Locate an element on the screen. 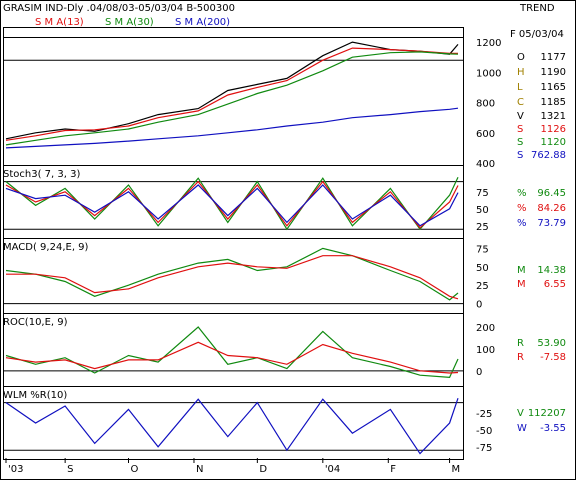  price-ytick-3: 600 is located at coordinates (485, 134).